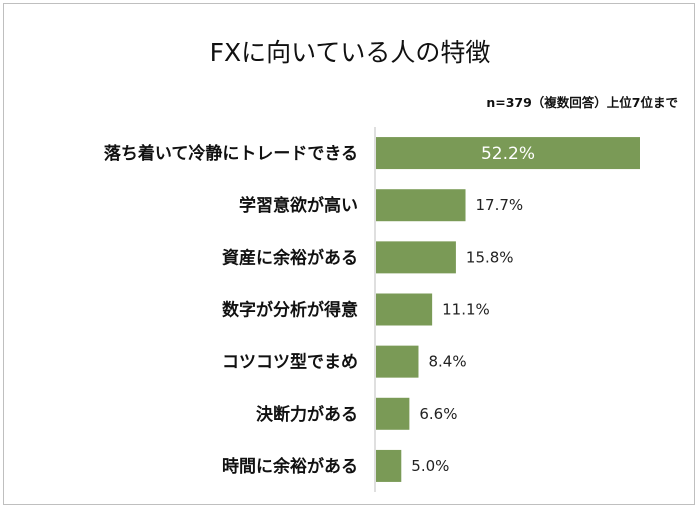 The height and width of the screenshot is (510, 700). What do you see at coordinates (290, 257) in the screenshot?
I see `category-label: 資産に余裕がある` at bounding box center [290, 257].